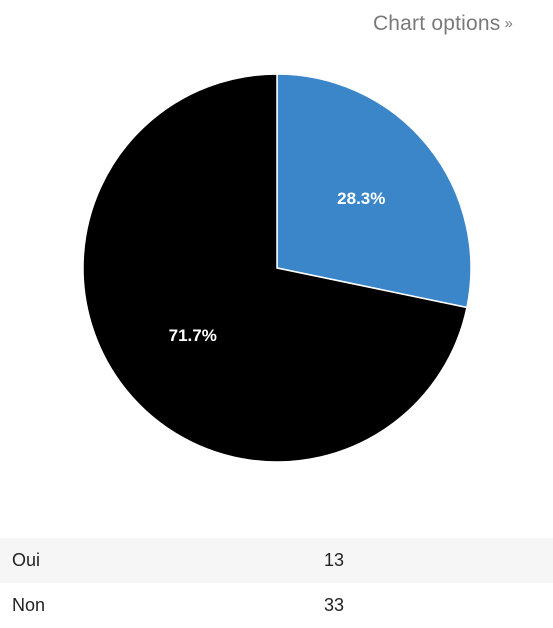  Describe the element at coordinates (334, 605) in the screenshot. I see `table-cell-value: 33` at that location.